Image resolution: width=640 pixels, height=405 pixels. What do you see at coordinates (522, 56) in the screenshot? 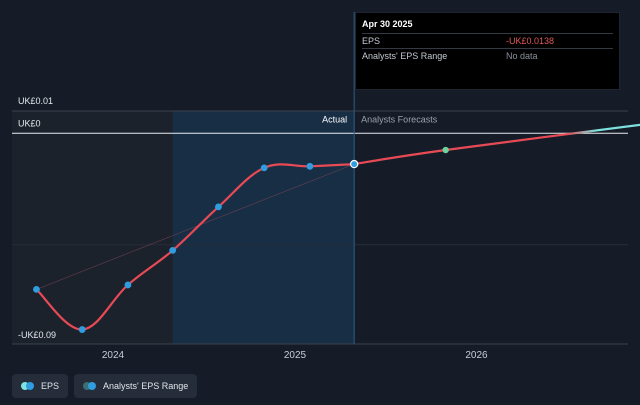
I see `tooltip-range-value: No data` at bounding box center [522, 56].